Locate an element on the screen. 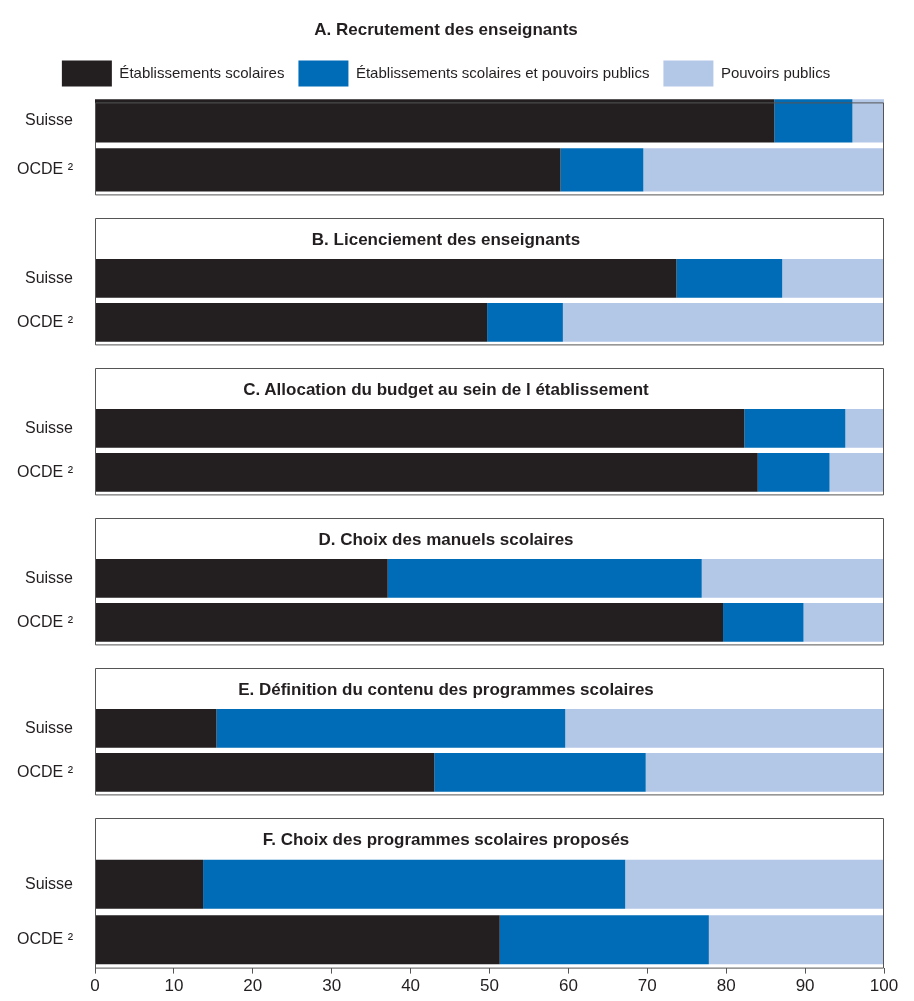 This screenshot has width=914, height=1001. legend-label: Pouvoirs publics is located at coordinates (775, 72).